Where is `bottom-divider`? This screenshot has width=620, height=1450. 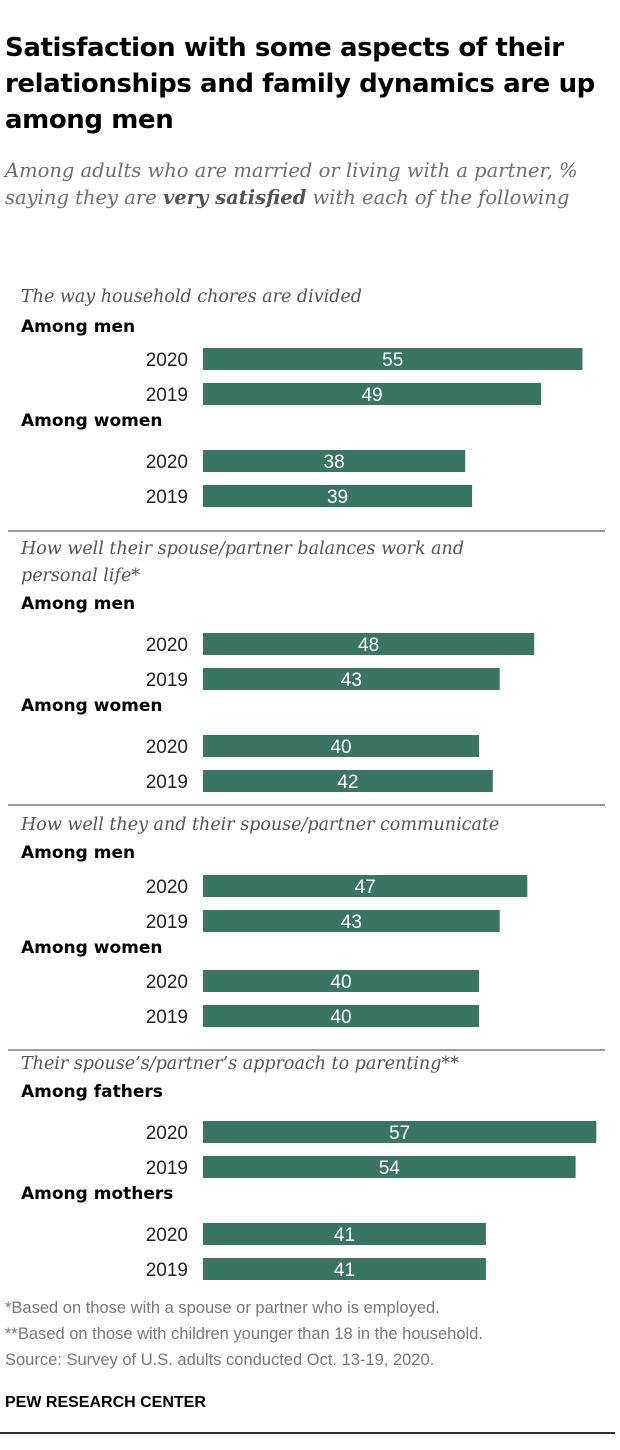 bottom-divider is located at coordinates (307, 1433).